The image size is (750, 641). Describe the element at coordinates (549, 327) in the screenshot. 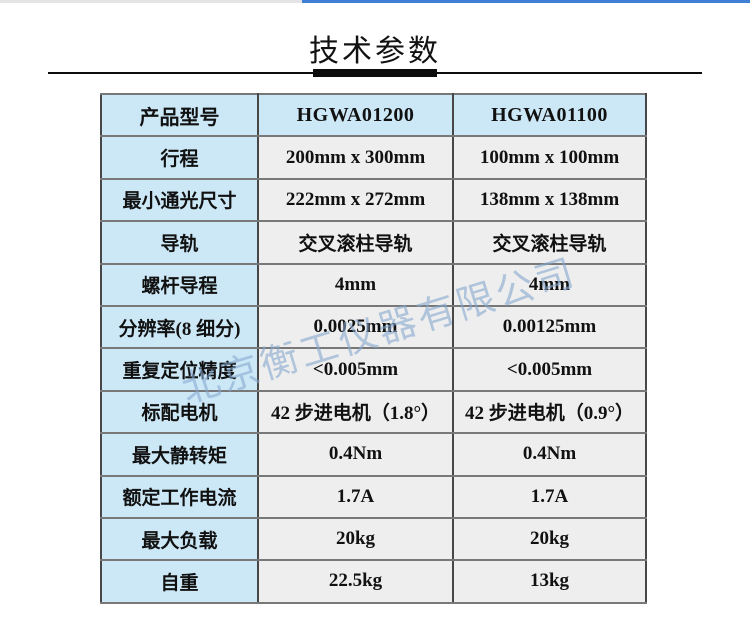

I see `spec-value-cell: 0.00125mm` at that location.